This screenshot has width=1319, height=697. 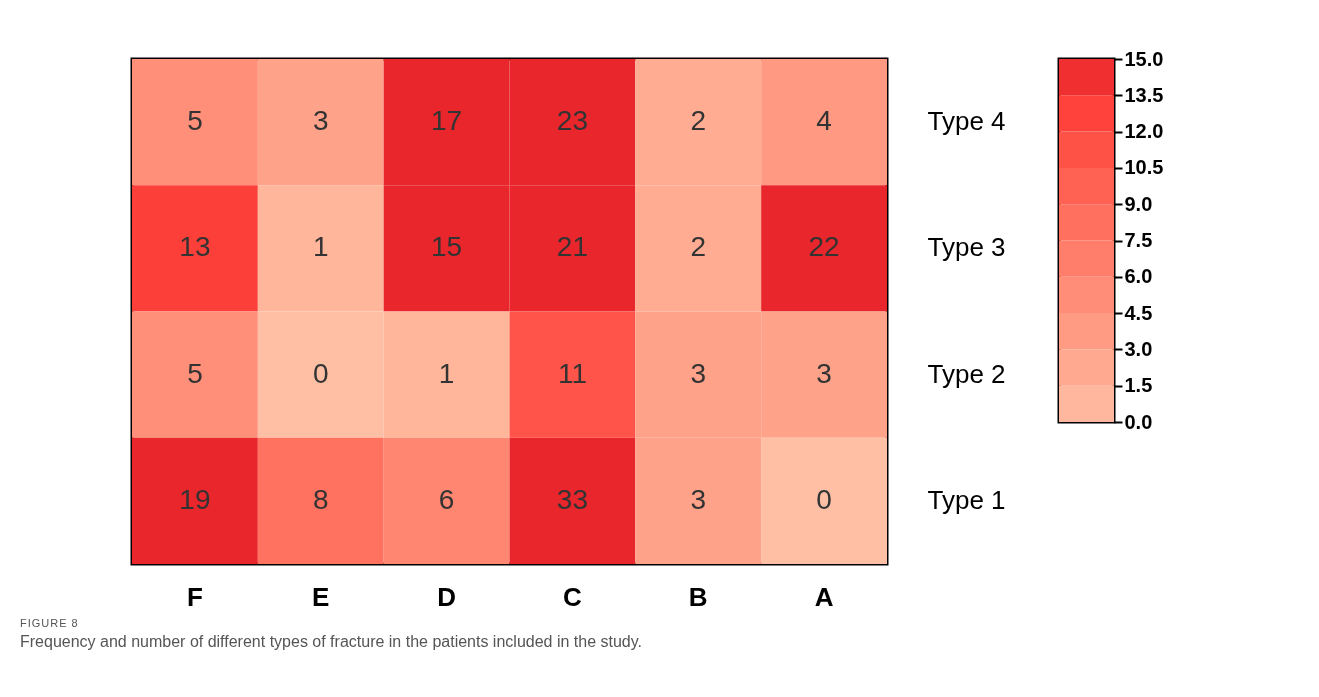 What do you see at coordinates (572, 121) in the screenshot?
I see `data-label: 23` at bounding box center [572, 121].